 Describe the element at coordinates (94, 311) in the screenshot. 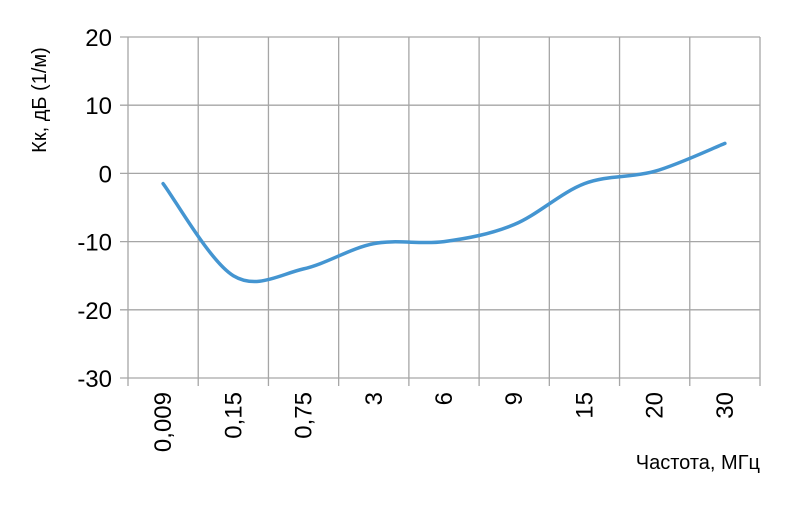

I see `y-tick-label: -20` at that location.